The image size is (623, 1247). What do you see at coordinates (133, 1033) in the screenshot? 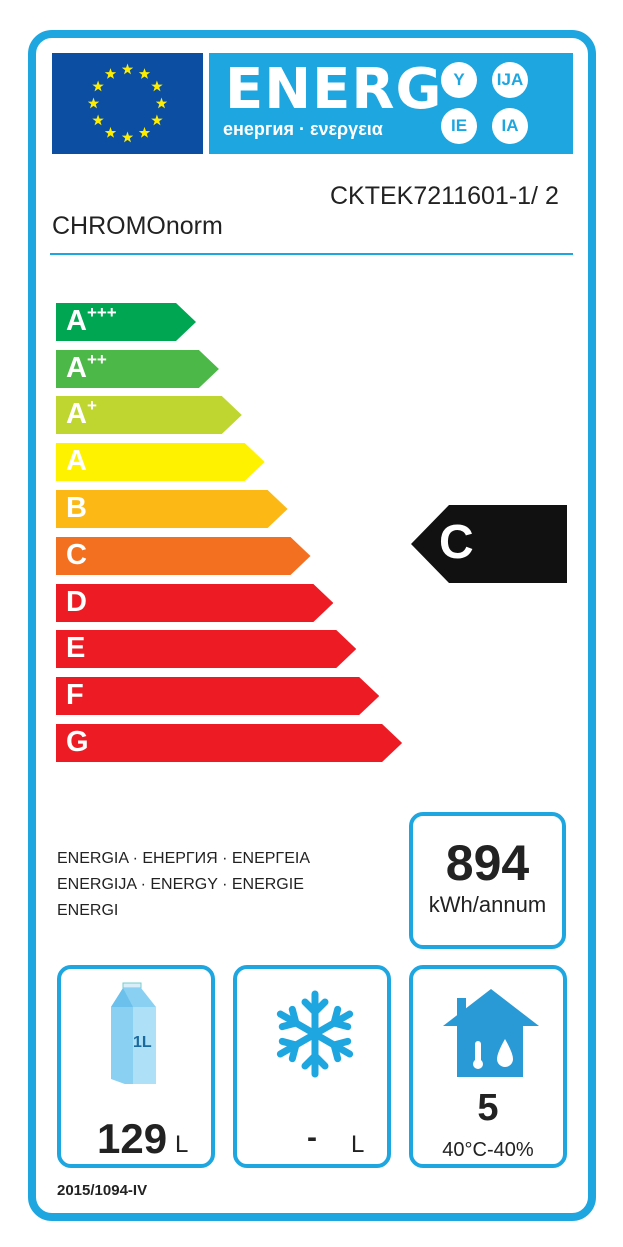
I see `milk-carton-icon: 1L` at bounding box center [133, 1033].